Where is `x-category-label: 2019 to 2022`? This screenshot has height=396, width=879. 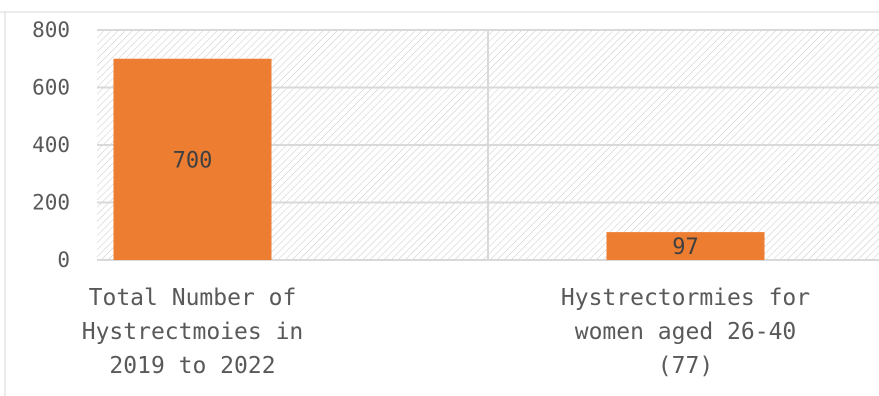 x-category-label: 2019 to 2022 is located at coordinates (192, 366).